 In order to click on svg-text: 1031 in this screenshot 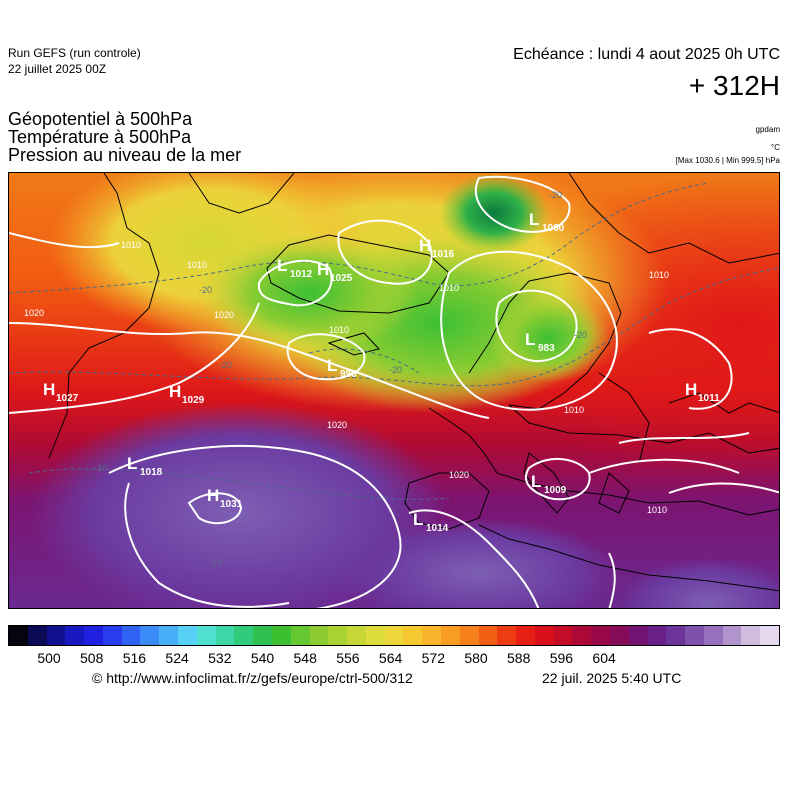, I will do `click(231, 504)`.